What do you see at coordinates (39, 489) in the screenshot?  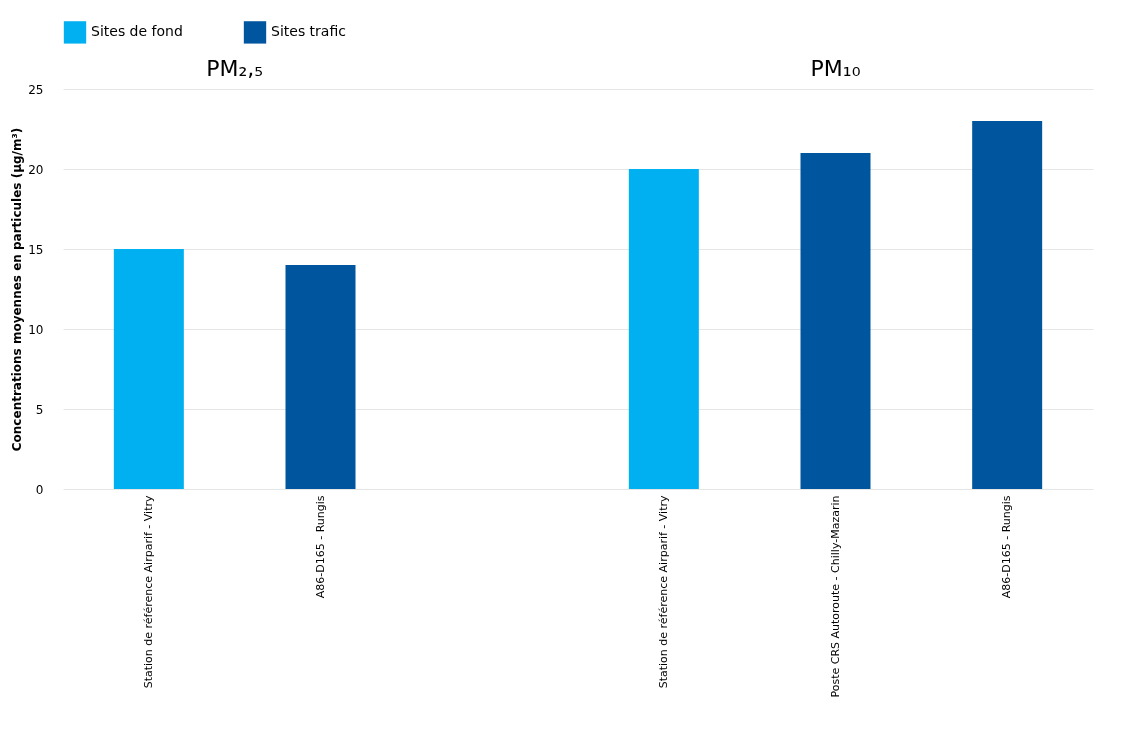 I see `y-tick-label: 0` at bounding box center [39, 489].